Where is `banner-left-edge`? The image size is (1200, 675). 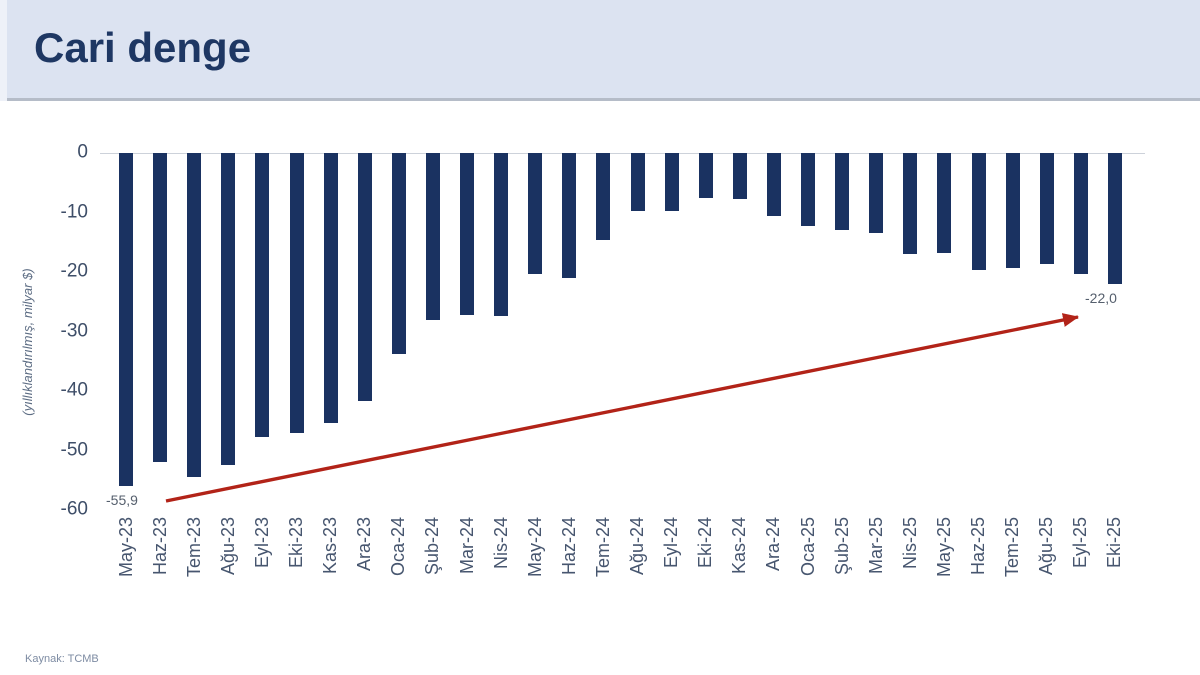
banner-left-edge is located at coordinates (3, 50).